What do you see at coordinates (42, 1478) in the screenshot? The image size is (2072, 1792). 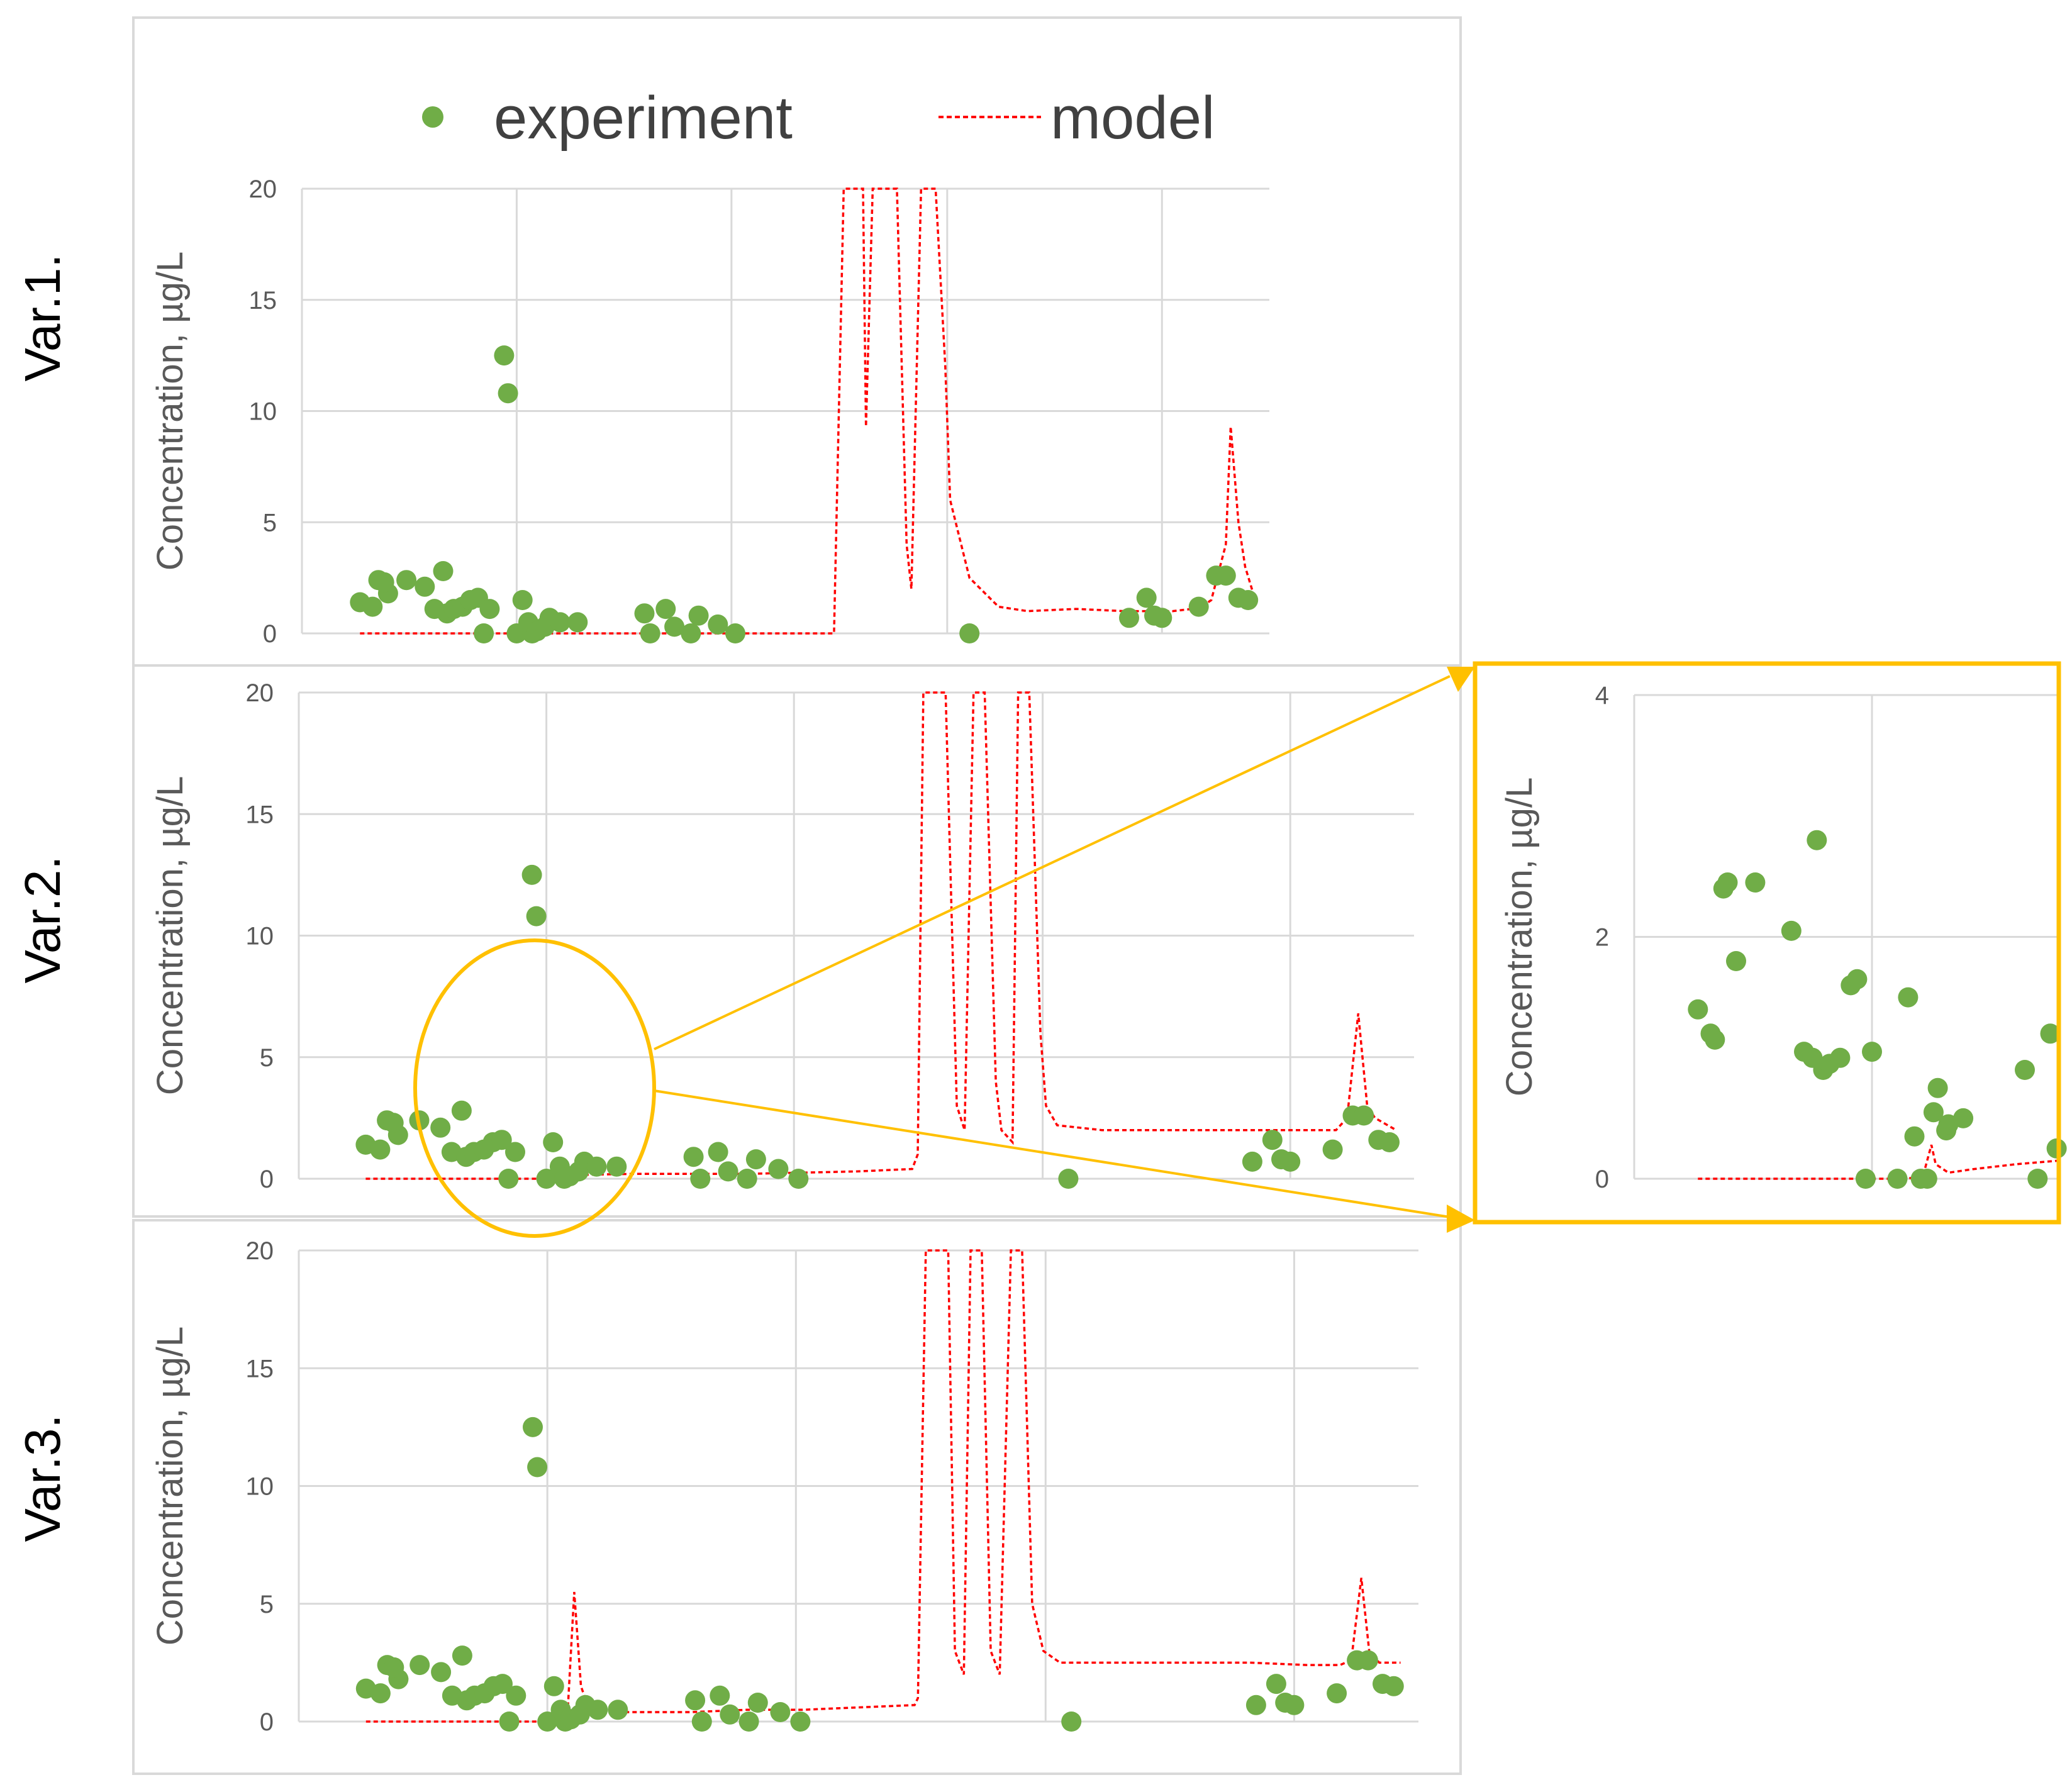 I see `var3-label: Var.3.` at bounding box center [42, 1478].